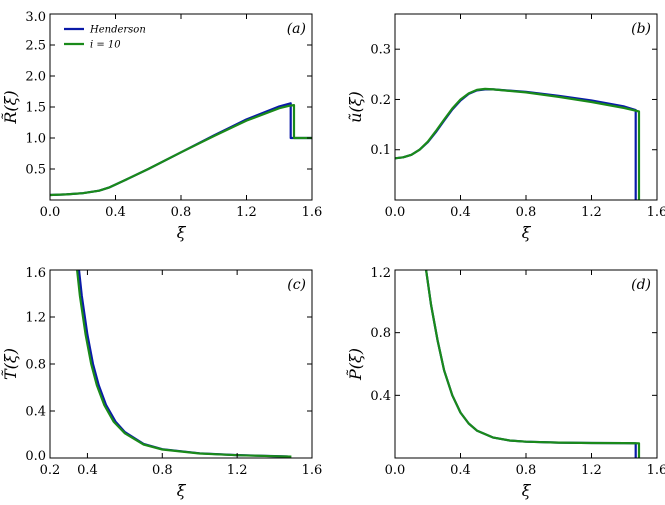 This screenshot has width=665, height=505. What do you see at coordinates (10, 107) in the screenshot?
I see `y-axis-label: R̃(ξ)` at bounding box center [10, 107].